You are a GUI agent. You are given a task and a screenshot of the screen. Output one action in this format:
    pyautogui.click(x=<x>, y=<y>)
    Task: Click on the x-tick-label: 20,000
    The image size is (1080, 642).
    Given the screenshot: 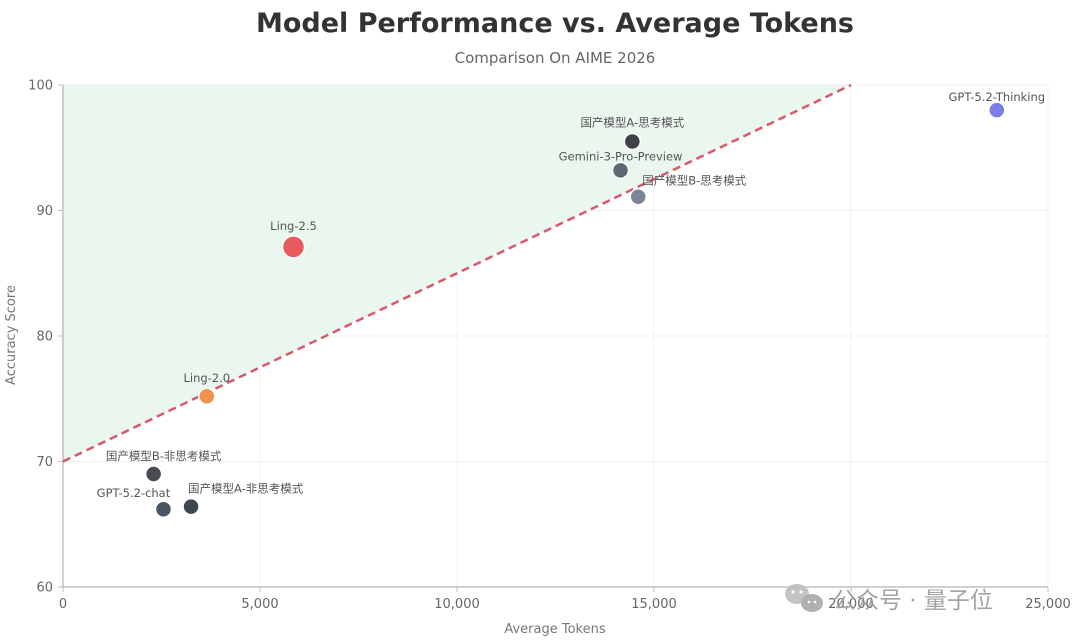 What is the action you would take?
    pyautogui.click(x=851, y=604)
    